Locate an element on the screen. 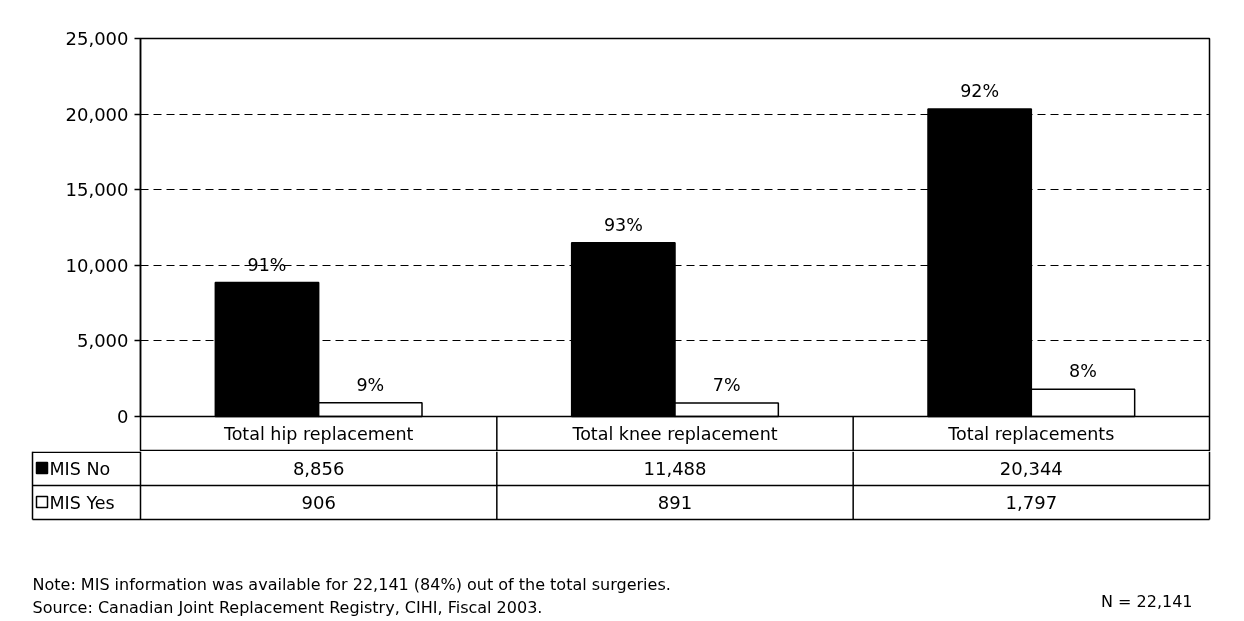 This screenshot has width=1244, height=621. x-tick-label: Total knee replacement is located at coordinates (674, 434).